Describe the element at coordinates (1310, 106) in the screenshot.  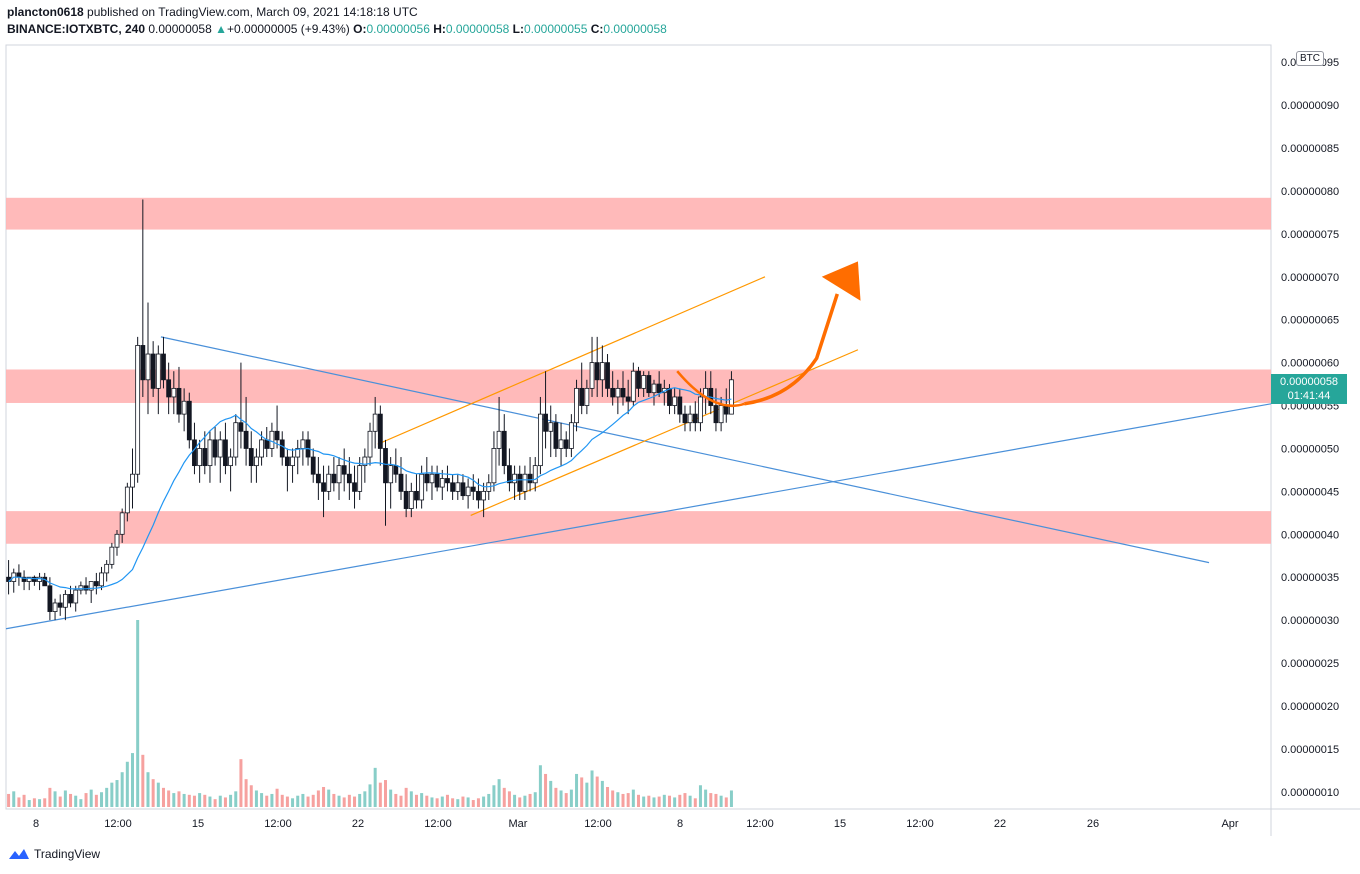
I see `price-tick-label: 0.00000090` at that location.